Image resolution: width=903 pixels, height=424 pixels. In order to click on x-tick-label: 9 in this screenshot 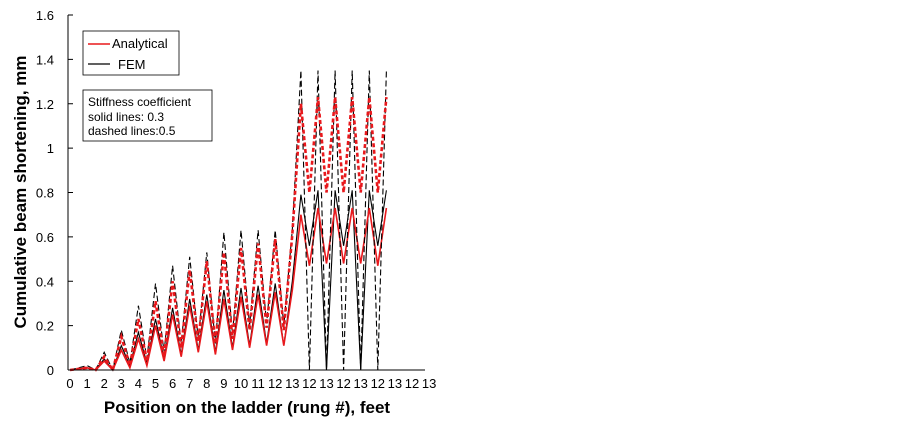, I will do `click(223, 383)`.